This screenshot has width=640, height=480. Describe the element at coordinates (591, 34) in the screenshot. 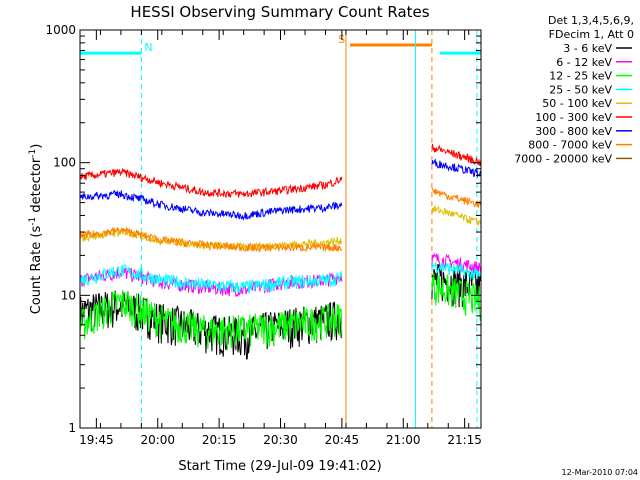

I see `legend-header-line-2: FDecim 1, Att 0` at that location.